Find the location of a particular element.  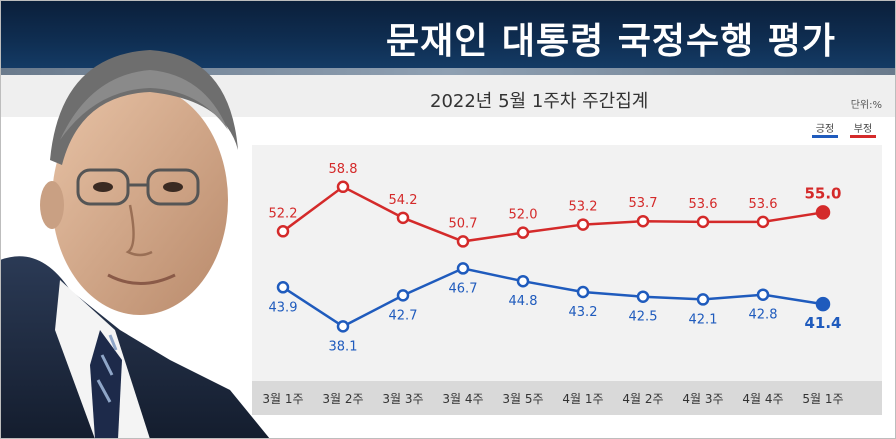

x-tick-label: 3월 4주 is located at coordinates (462, 399).